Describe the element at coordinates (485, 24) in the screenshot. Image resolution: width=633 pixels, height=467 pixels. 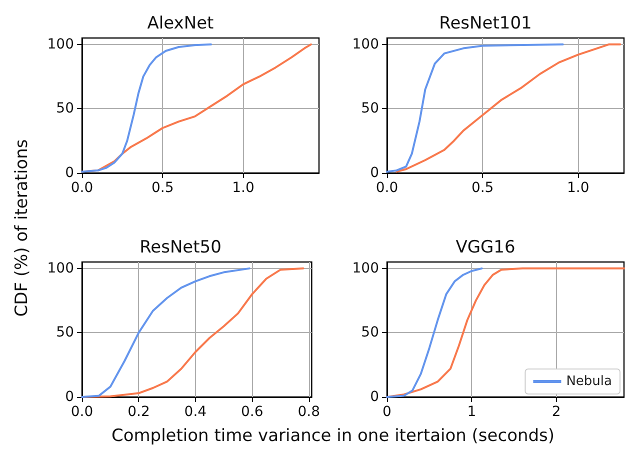
I see `chart-title: ResNet101` at that location.